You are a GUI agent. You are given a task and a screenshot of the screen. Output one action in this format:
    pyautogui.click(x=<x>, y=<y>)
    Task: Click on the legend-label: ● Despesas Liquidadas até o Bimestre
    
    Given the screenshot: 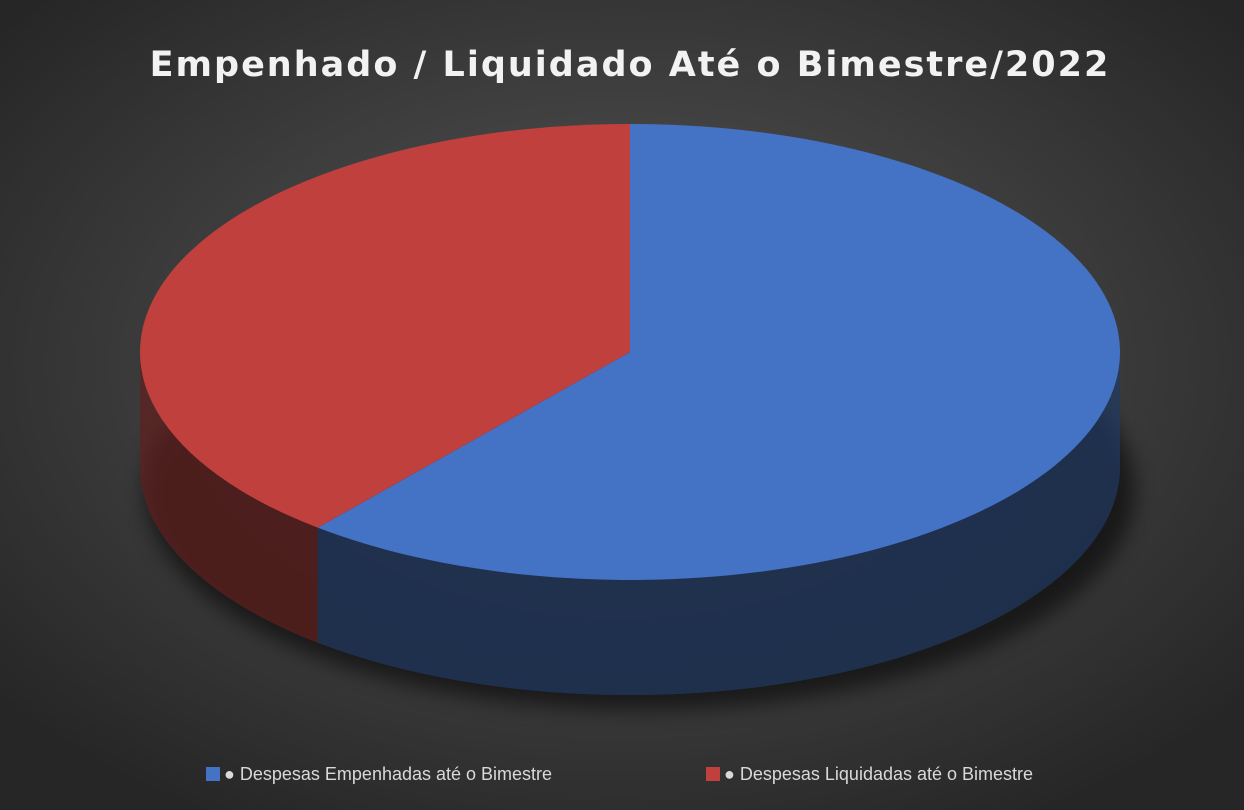 What is the action you would take?
    pyautogui.click(x=878, y=774)
    